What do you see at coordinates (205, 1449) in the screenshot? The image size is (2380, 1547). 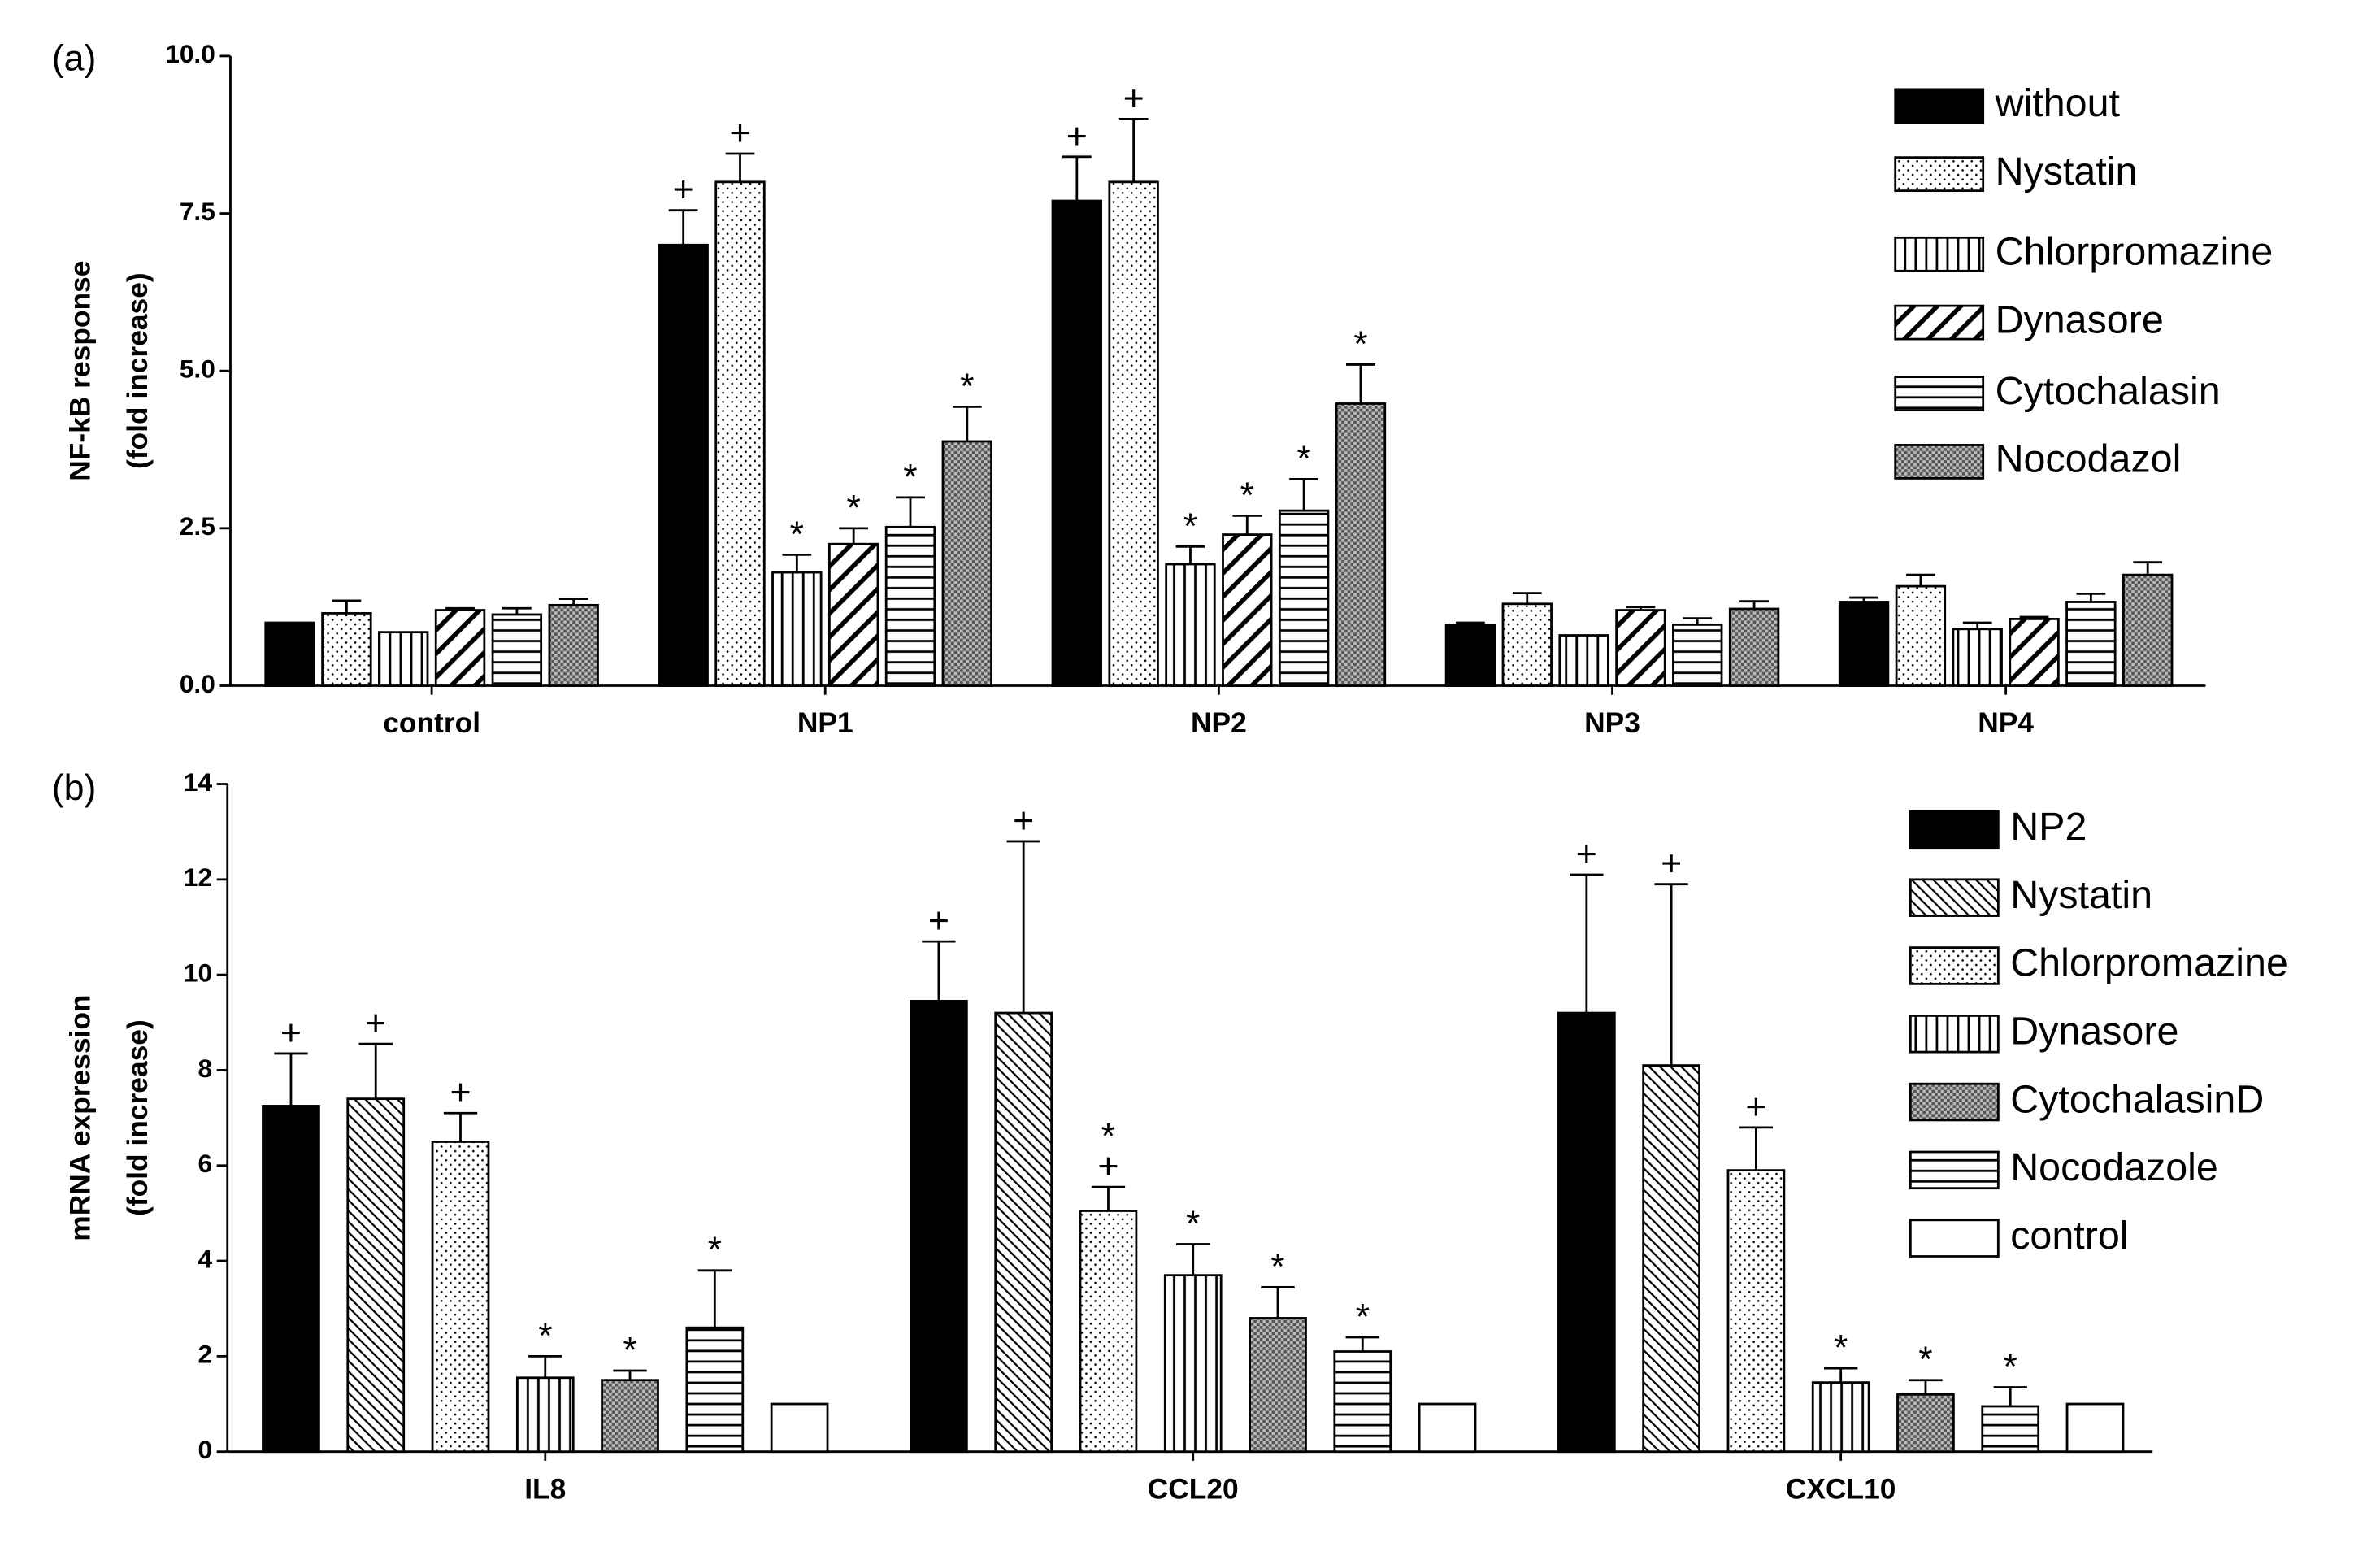 I see `y-tick-label: 0` at bounding box center [205, 1449].